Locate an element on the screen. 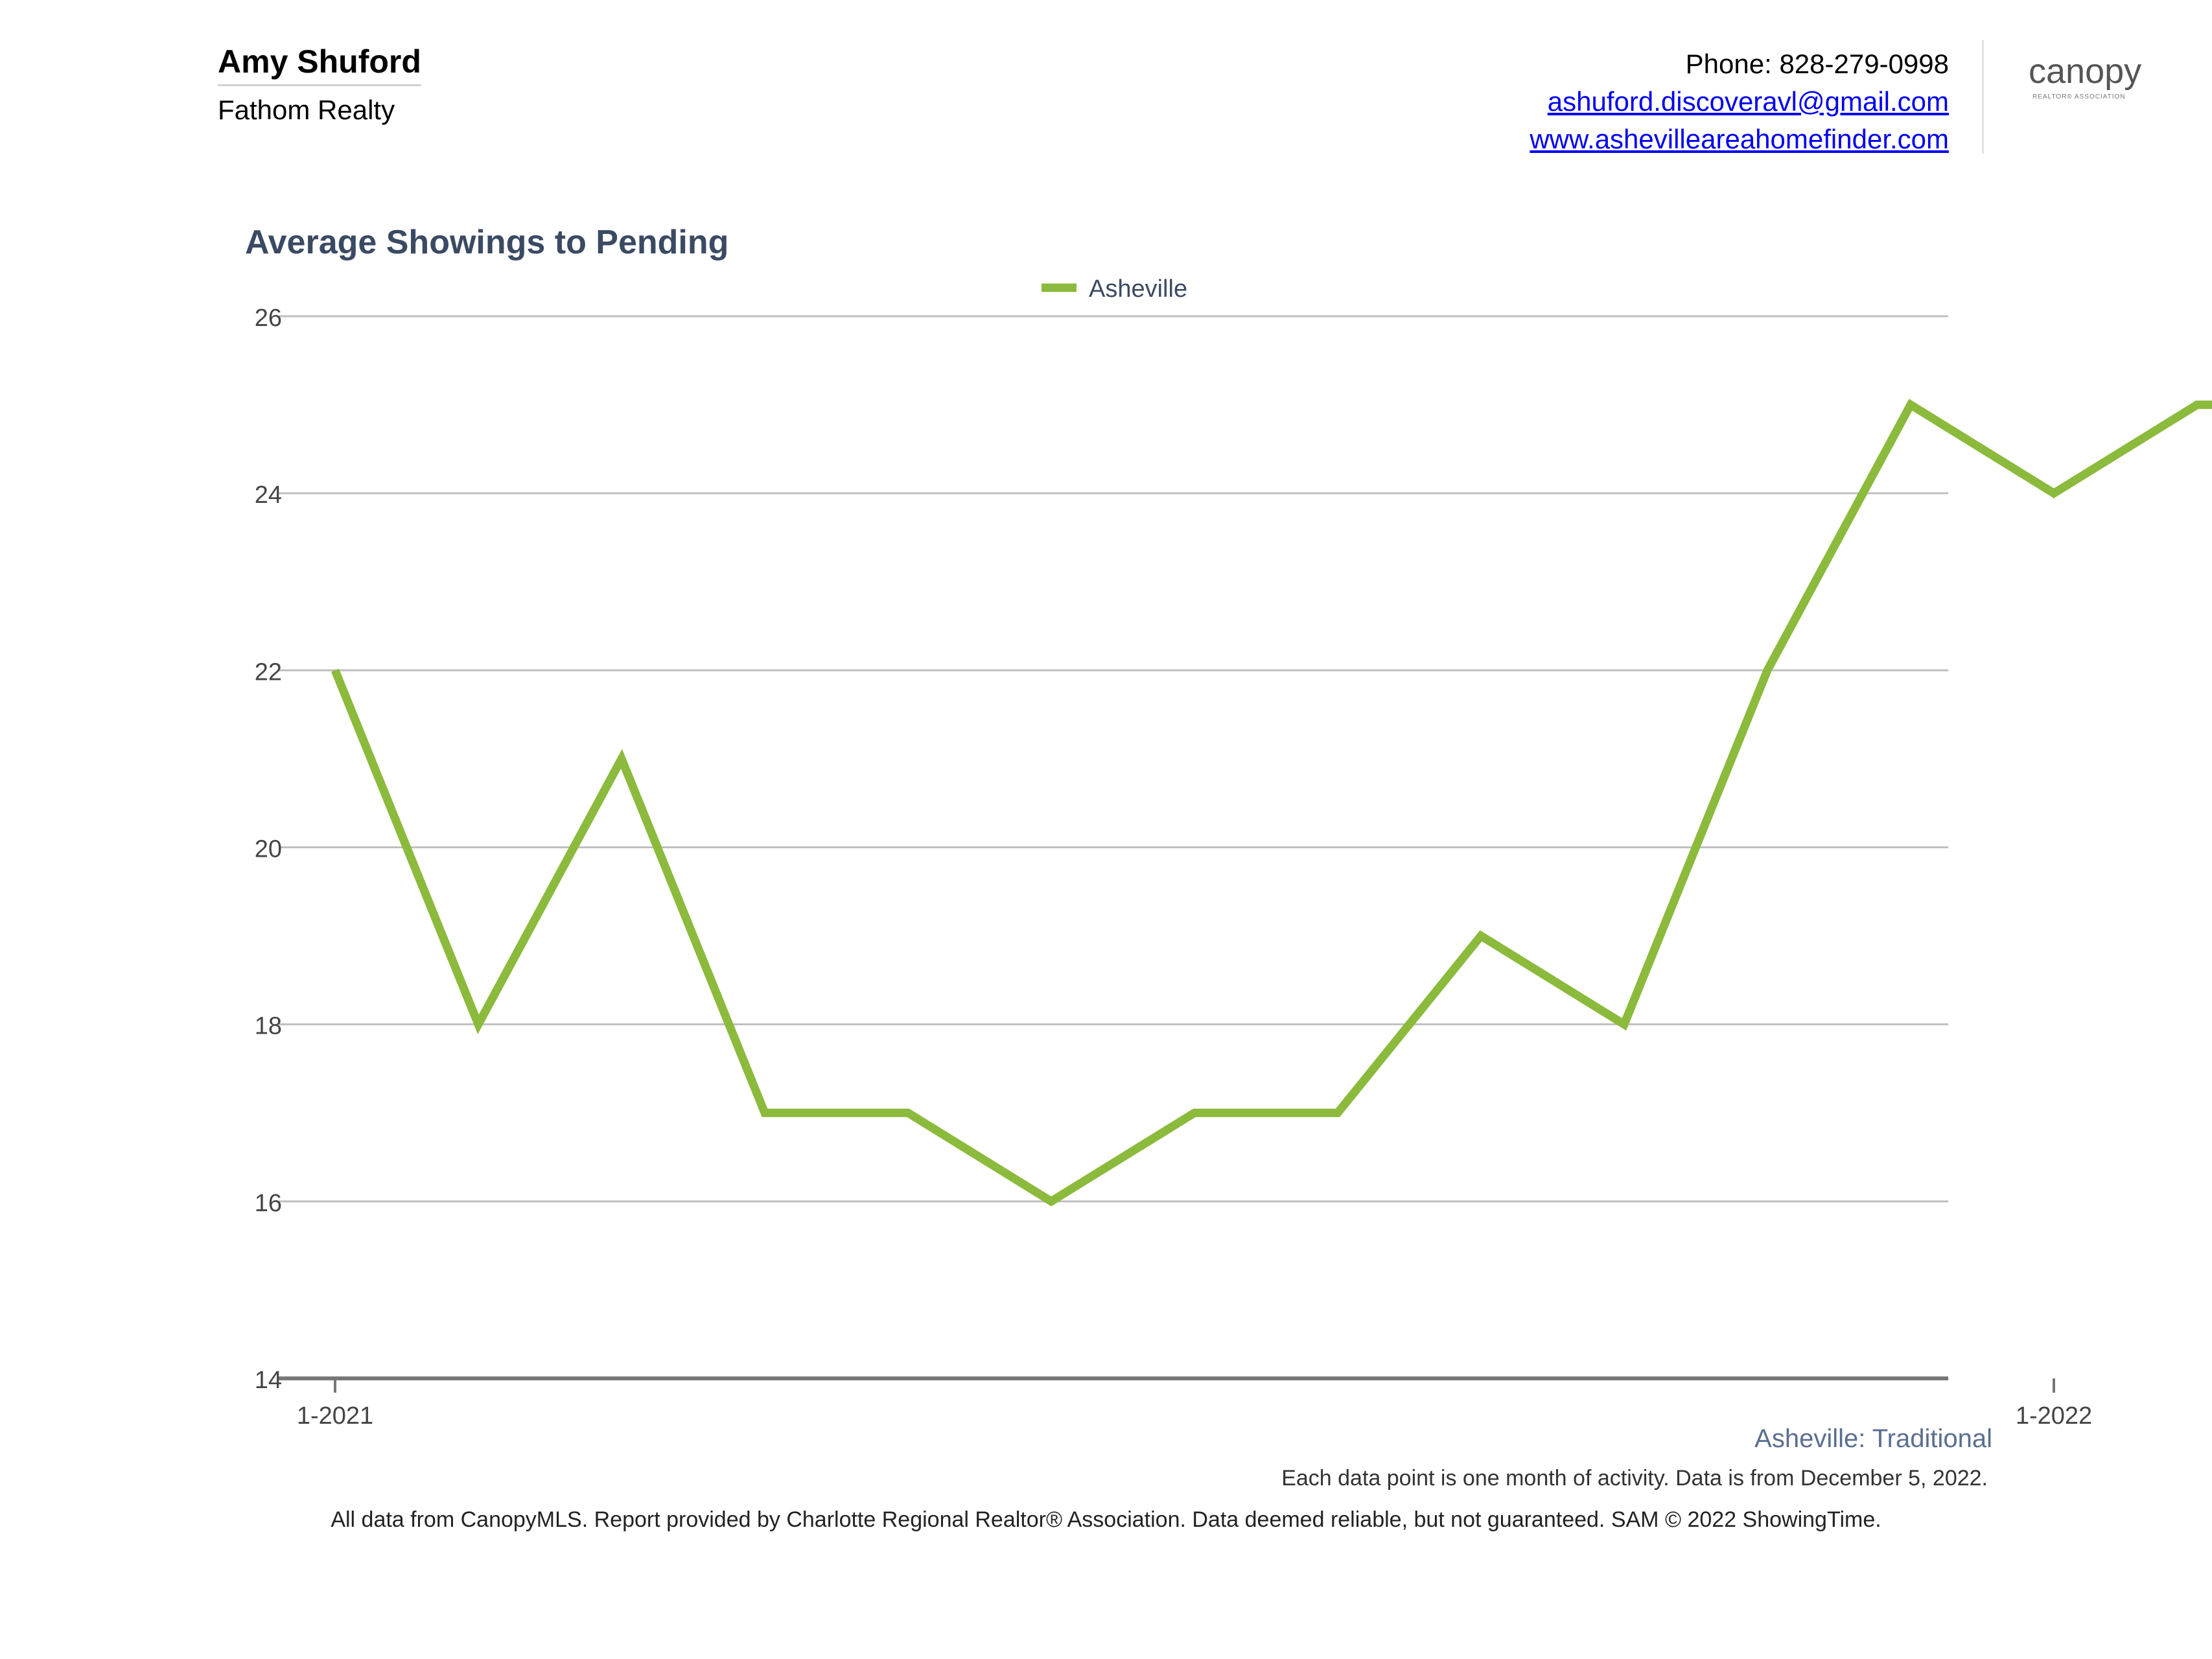 The image size is (2212, 1659). y-tick-label: 20 is located at coordinates (268, 849).